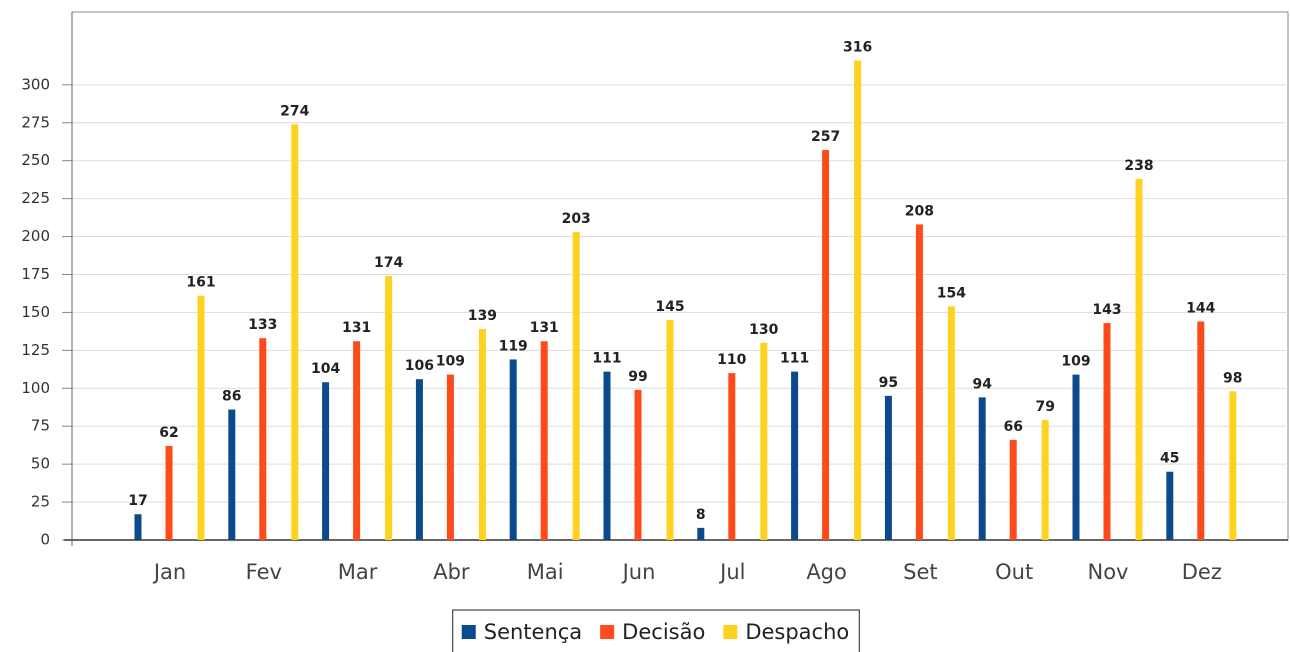 This screenshot has height=652, width=1290. Describe the element at coordinates (451, 572) in the screenshot. I see `x-tick-label: Abr` at that location.